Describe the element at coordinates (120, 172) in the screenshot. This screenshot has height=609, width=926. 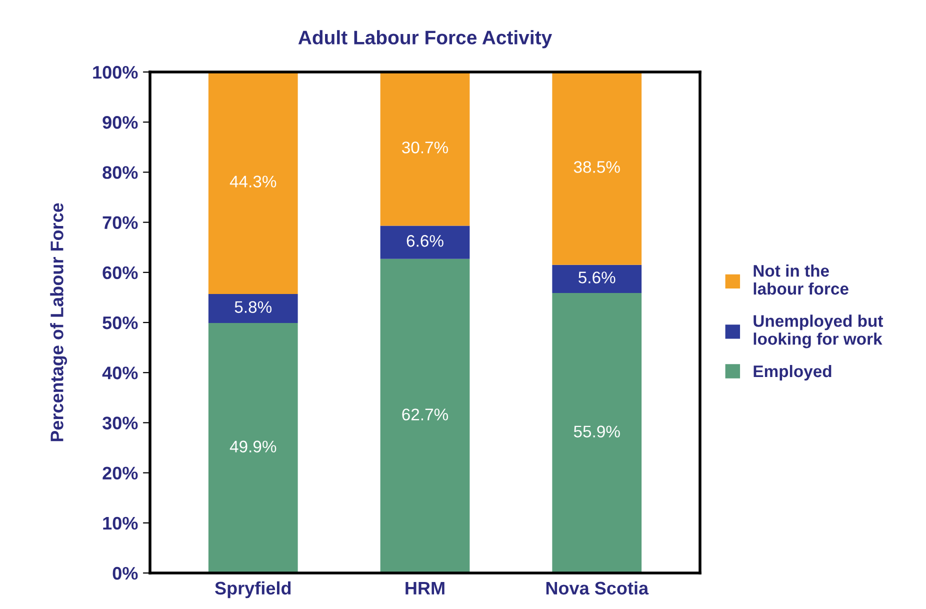
I see `y-tick-label: 80%` at that location.